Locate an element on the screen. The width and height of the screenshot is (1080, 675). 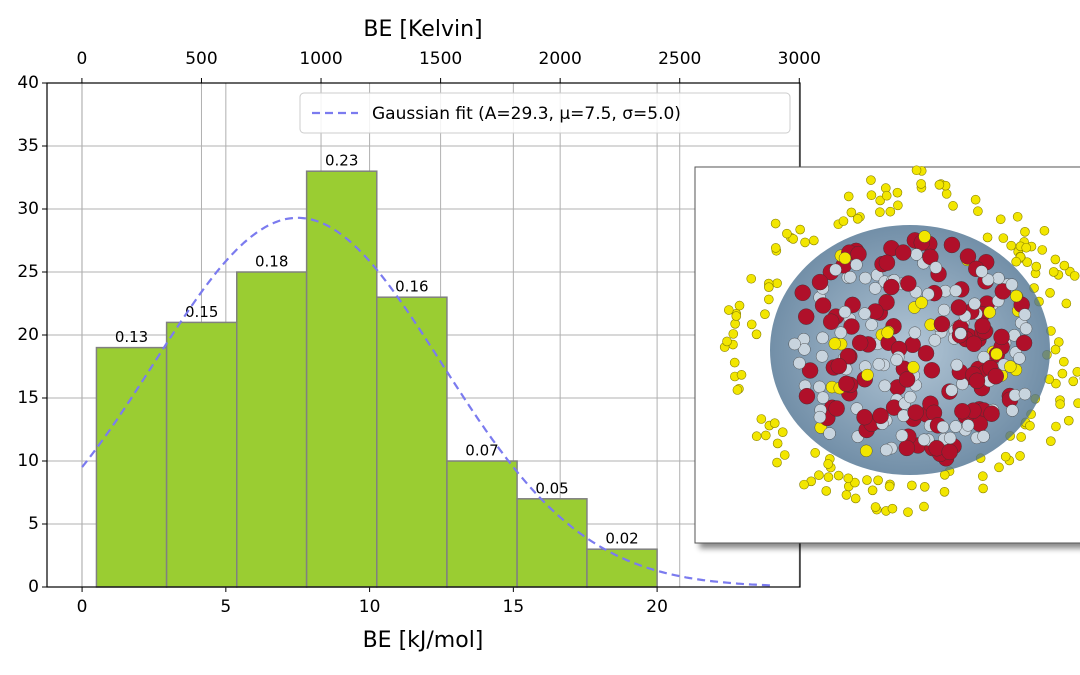
legend-box is located at coordinates (545, 113).